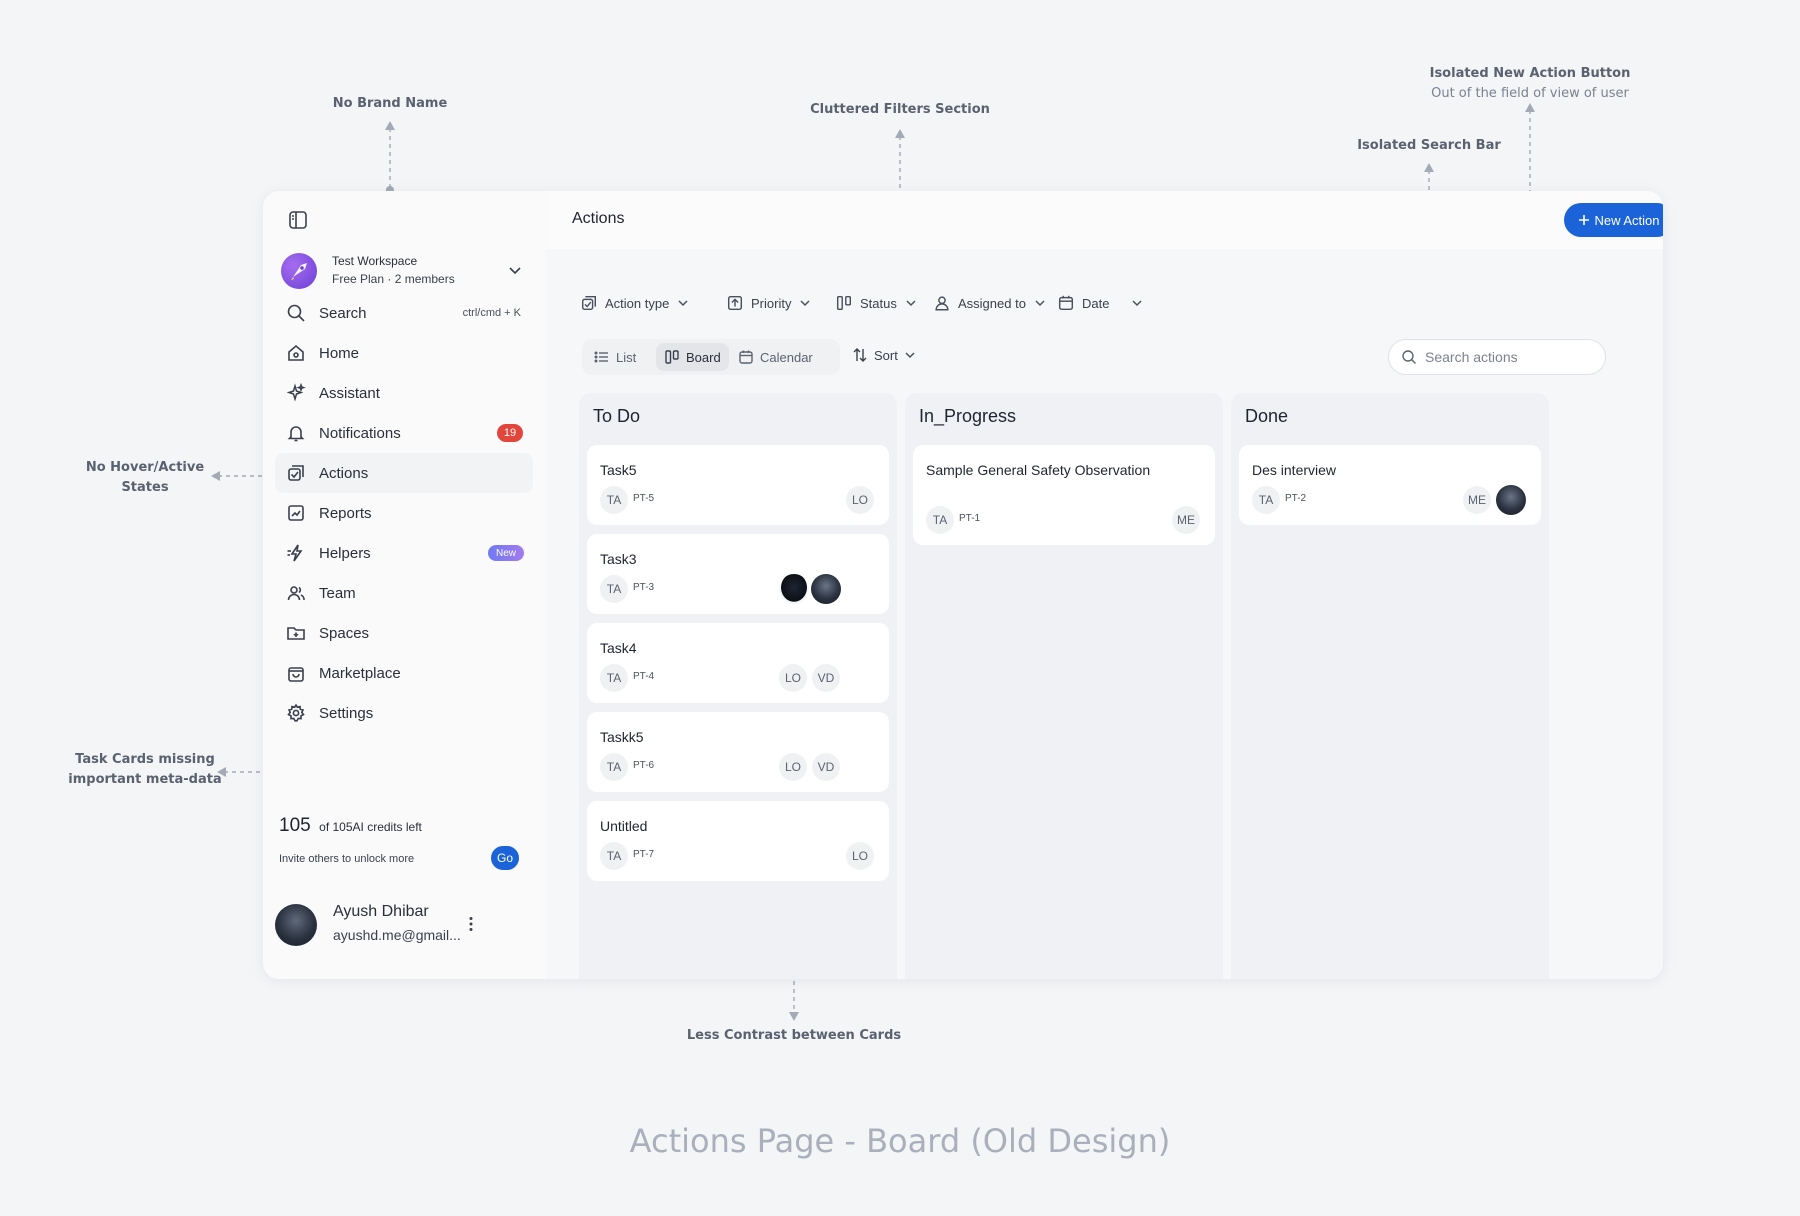 This screenshot has width=1800, height=1216. I want to click on sidebar-item-helpers: Helpers New, so click(404, 553).